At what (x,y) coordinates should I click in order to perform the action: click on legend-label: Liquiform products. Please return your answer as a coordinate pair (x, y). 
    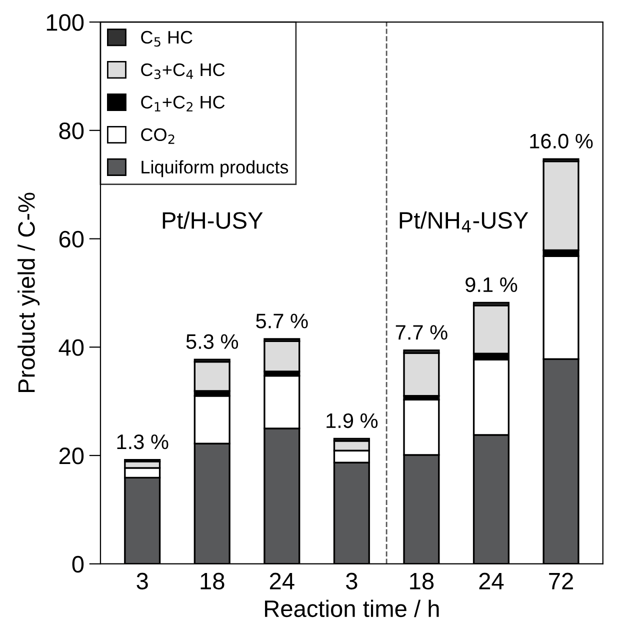
    Looking at the image, I should click on (215, 169).